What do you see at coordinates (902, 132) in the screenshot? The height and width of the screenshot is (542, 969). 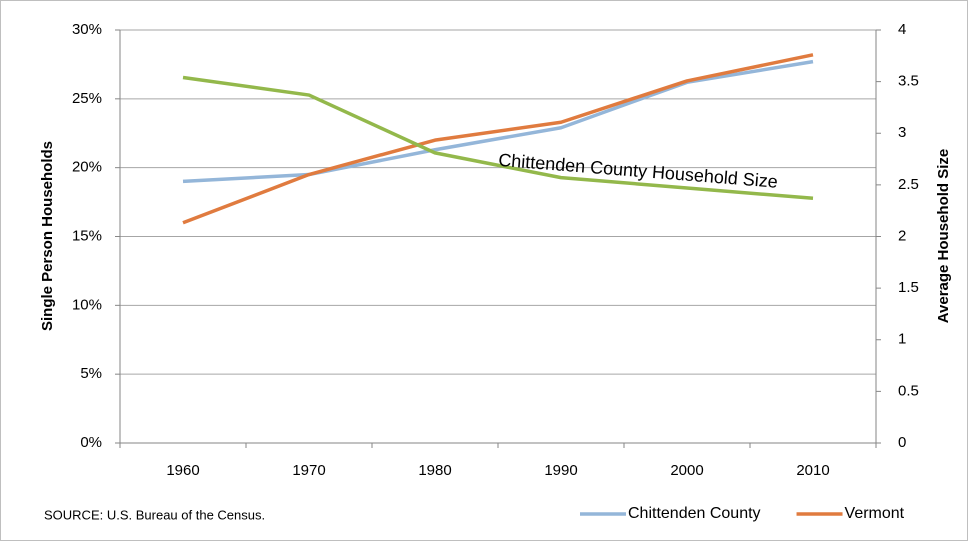 I see `y2-tick-label: 3` at bounding box center [902, 132].